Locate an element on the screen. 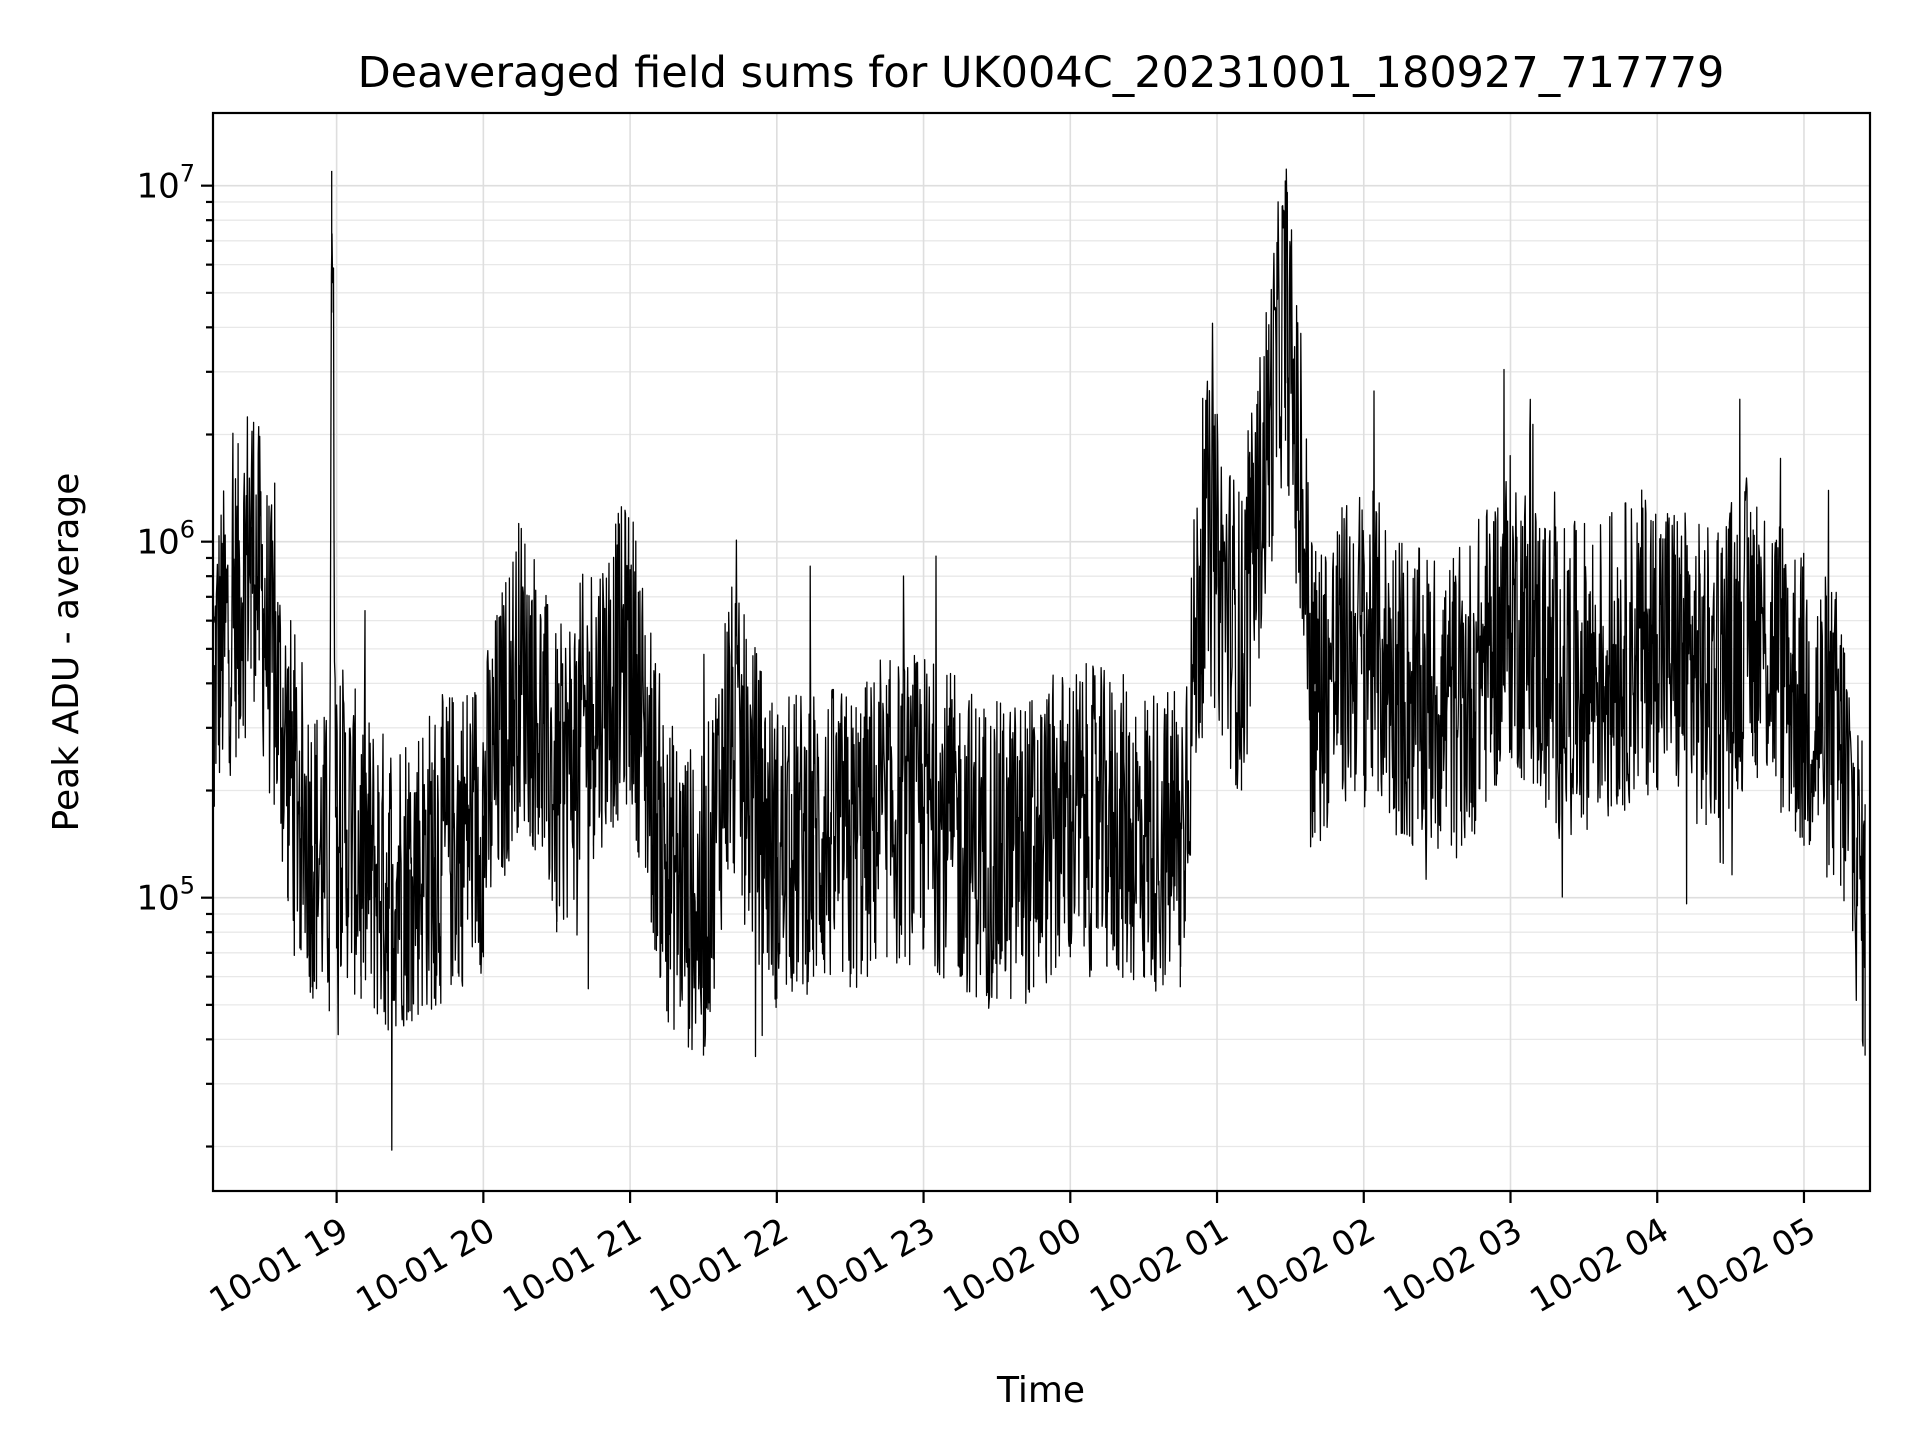 The image size is (1920, 1440). x-tick-label: 10-02 03 is located at coordinates (1453, 1265).